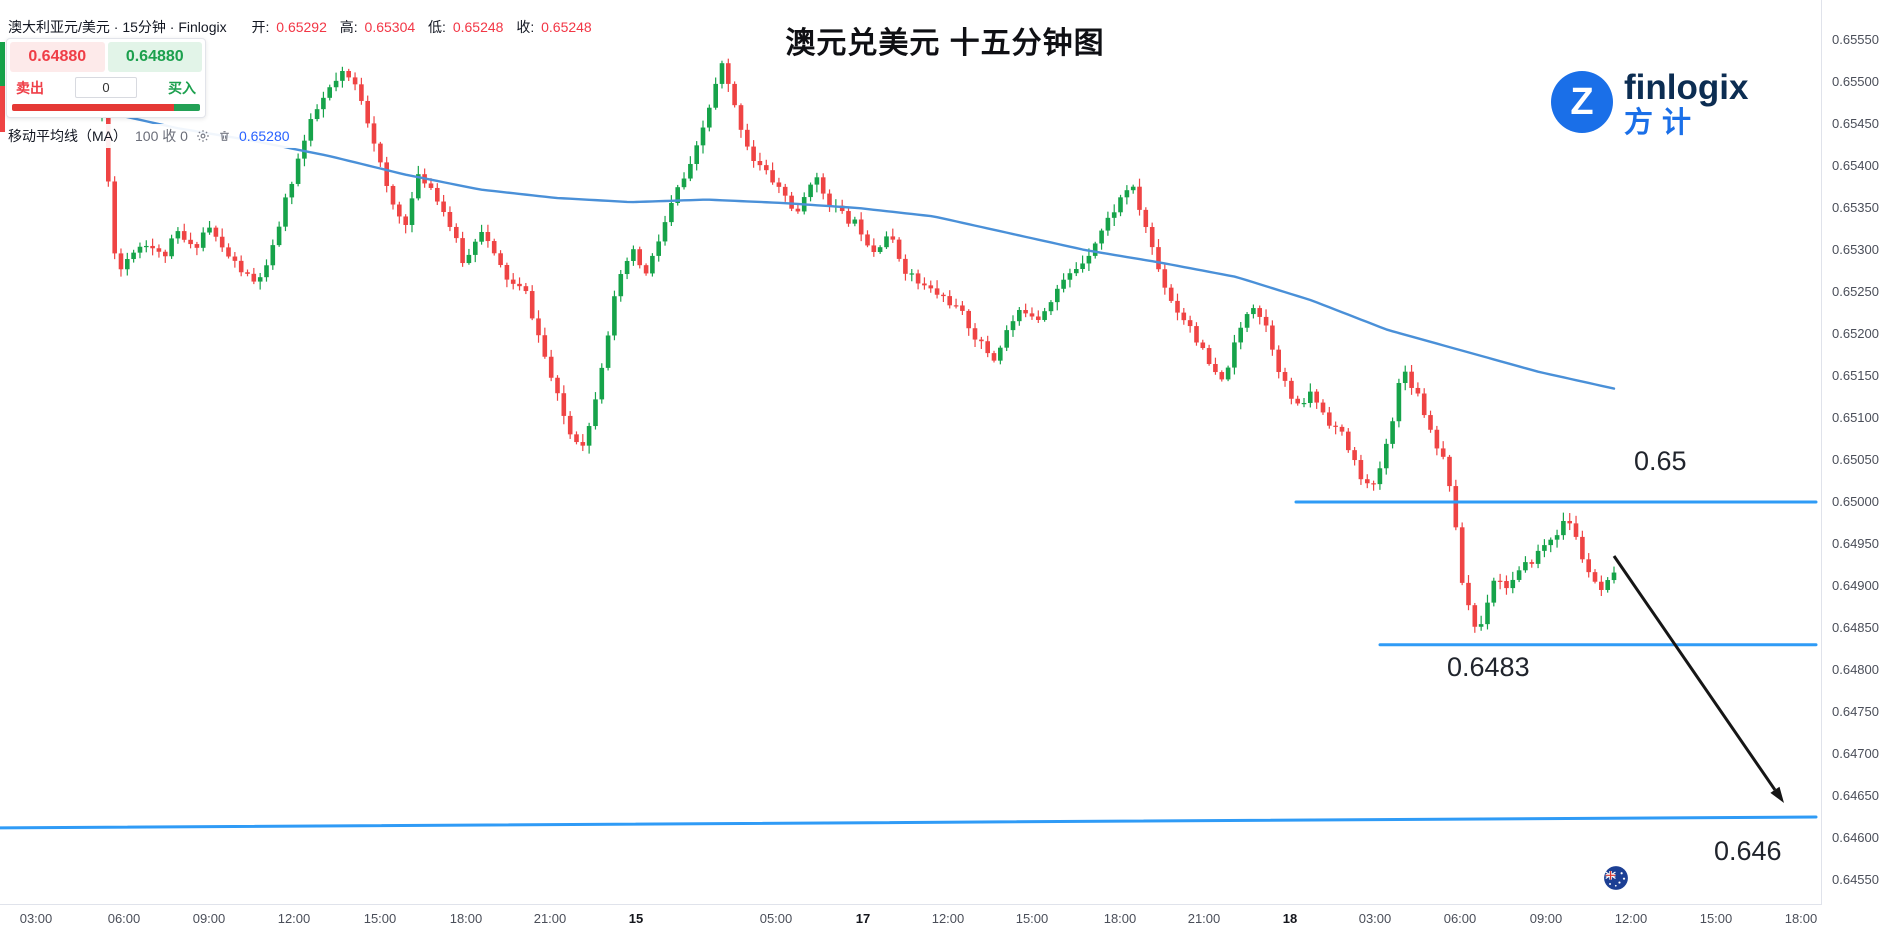 Image resolution: width=1880 pixels, height=932 pixels. Describe the element at coordinates (437, 27) in the screenshot. I see `low-label: 低:` at that location.